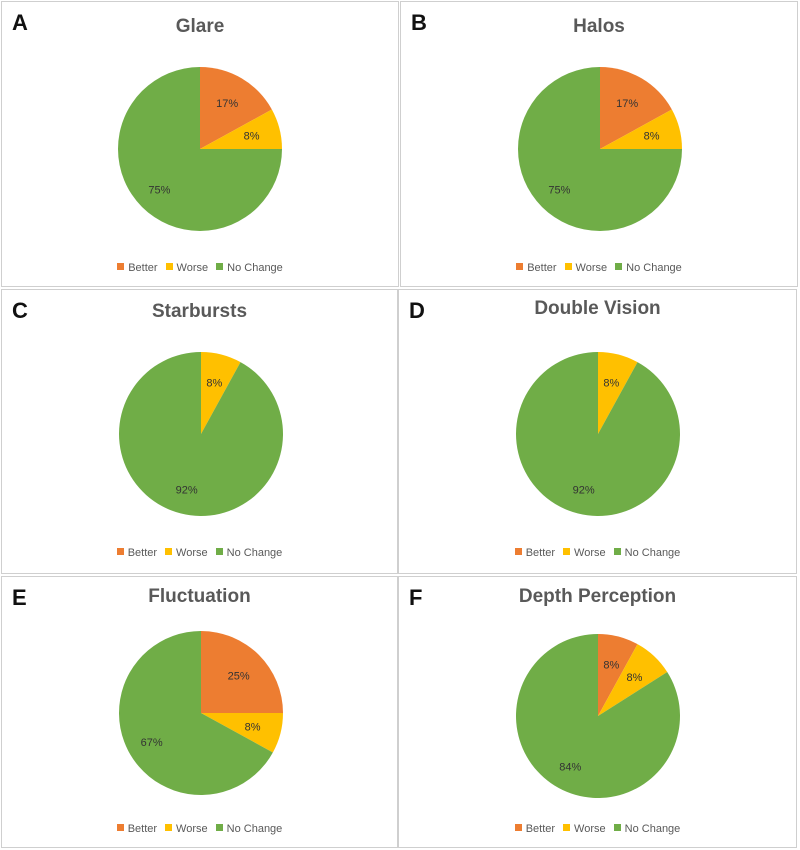  I want to click on data-label: 67%, so click(152, 743).